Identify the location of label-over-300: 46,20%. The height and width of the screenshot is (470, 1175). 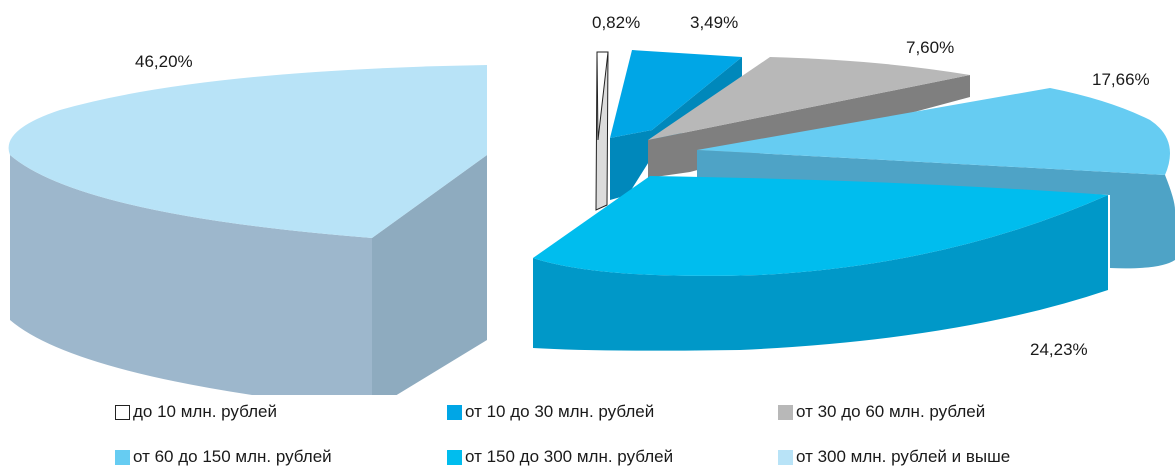
(164, 61).